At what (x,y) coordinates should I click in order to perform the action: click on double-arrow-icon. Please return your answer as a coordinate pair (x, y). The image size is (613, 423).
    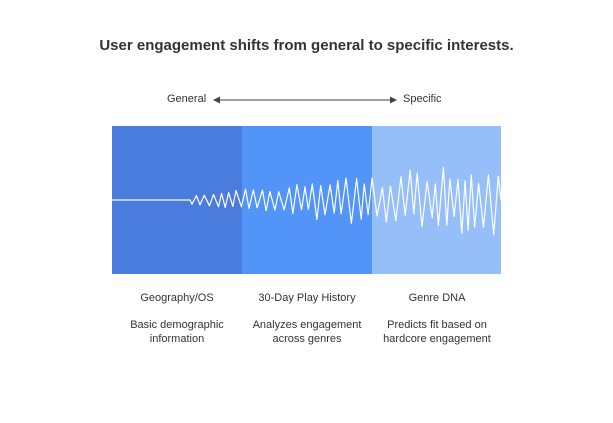
    Looking at the image, I should click on (305, 100).